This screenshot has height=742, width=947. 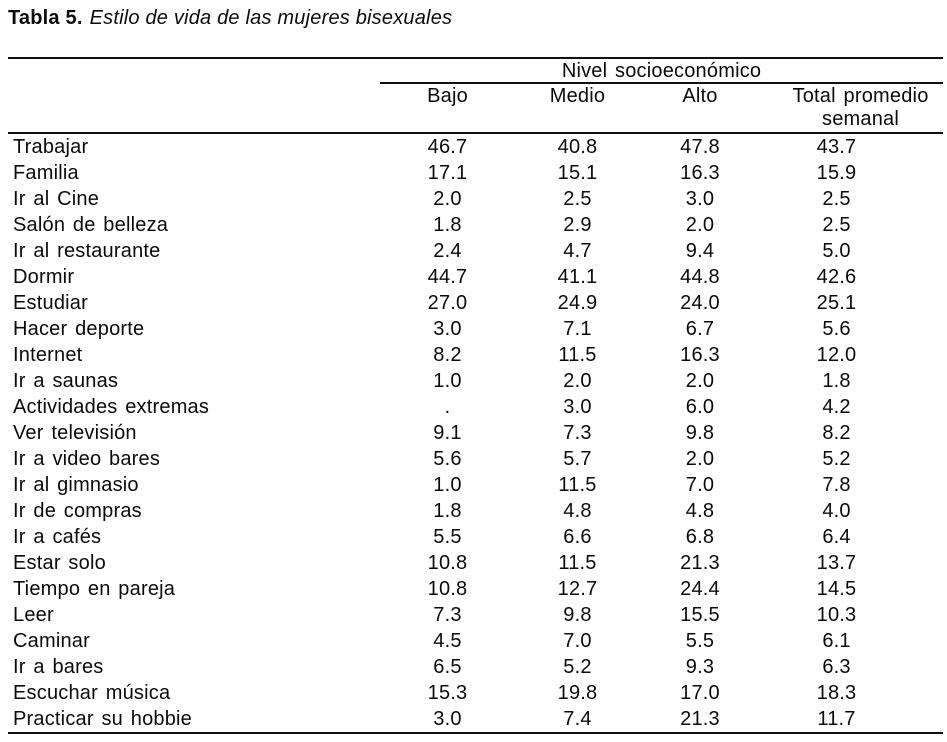 What do you see at coordinates (447, 108) in the screenshot?
I see `column-header-1: Bajo` at bounding box center [447, 108].